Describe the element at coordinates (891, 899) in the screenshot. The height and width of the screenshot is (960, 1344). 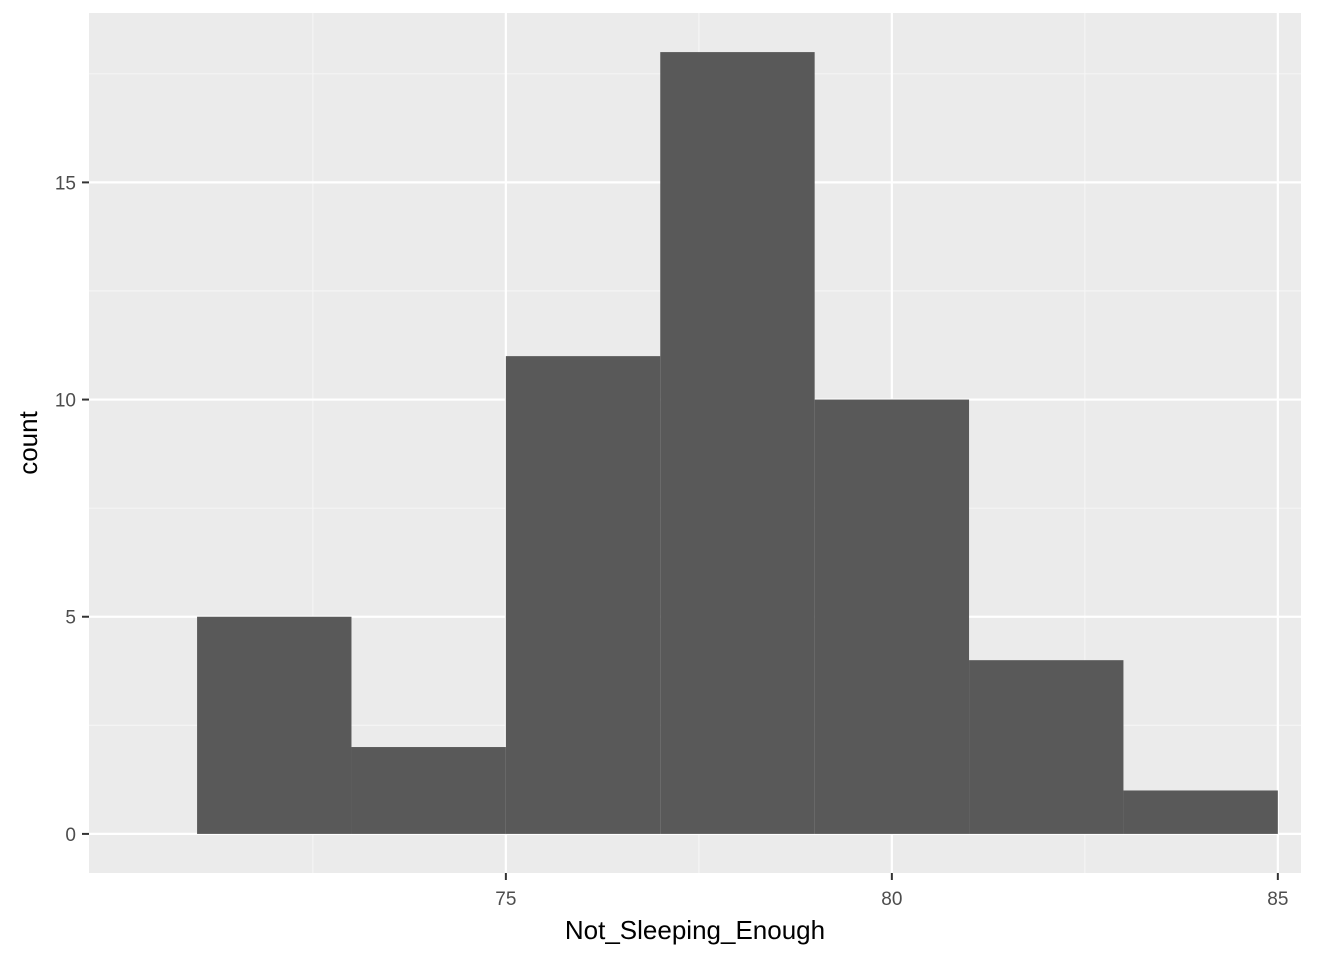
I see `x-tick-label: 80` at that location.